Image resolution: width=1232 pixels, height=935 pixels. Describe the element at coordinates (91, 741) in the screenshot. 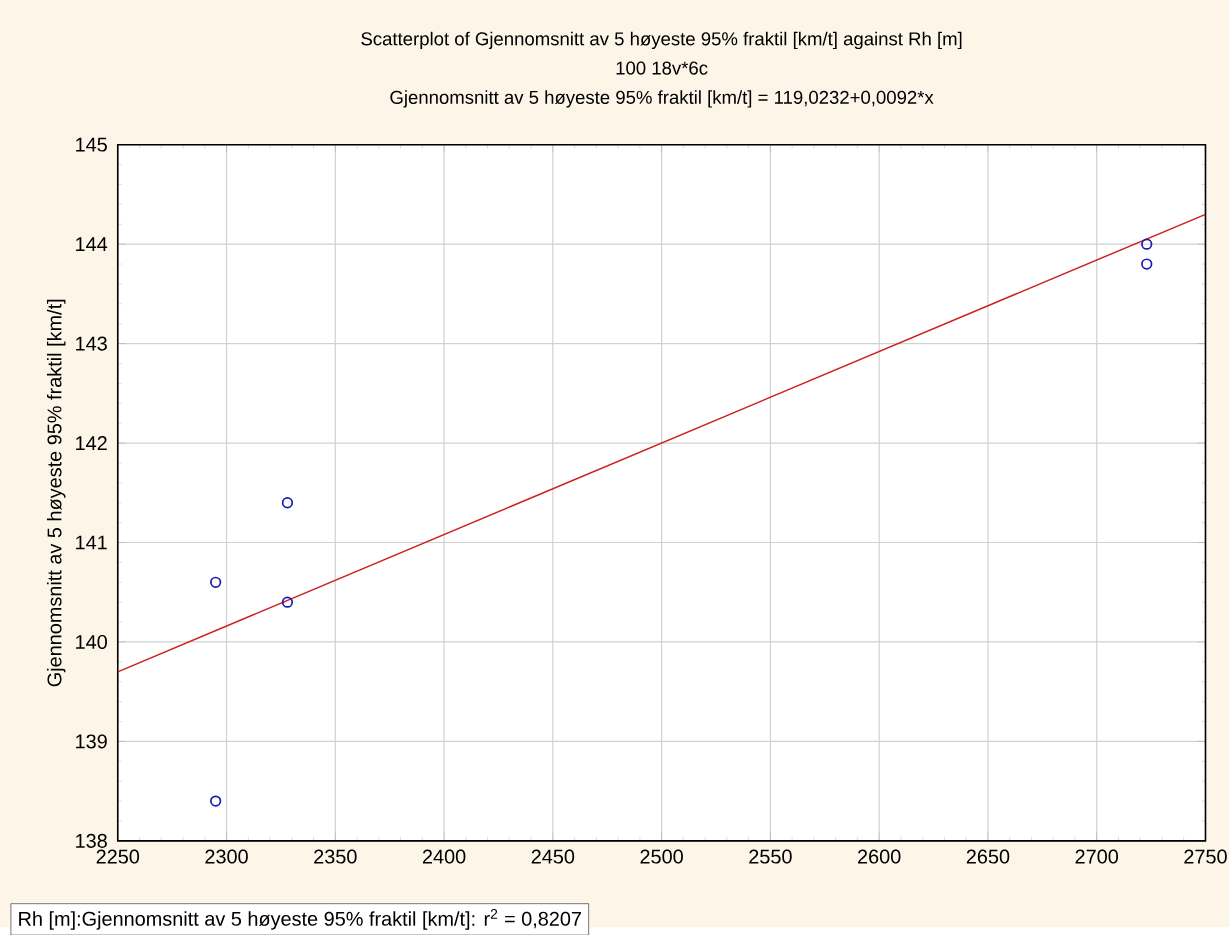

I see `y-tick-label: 139` at that location.